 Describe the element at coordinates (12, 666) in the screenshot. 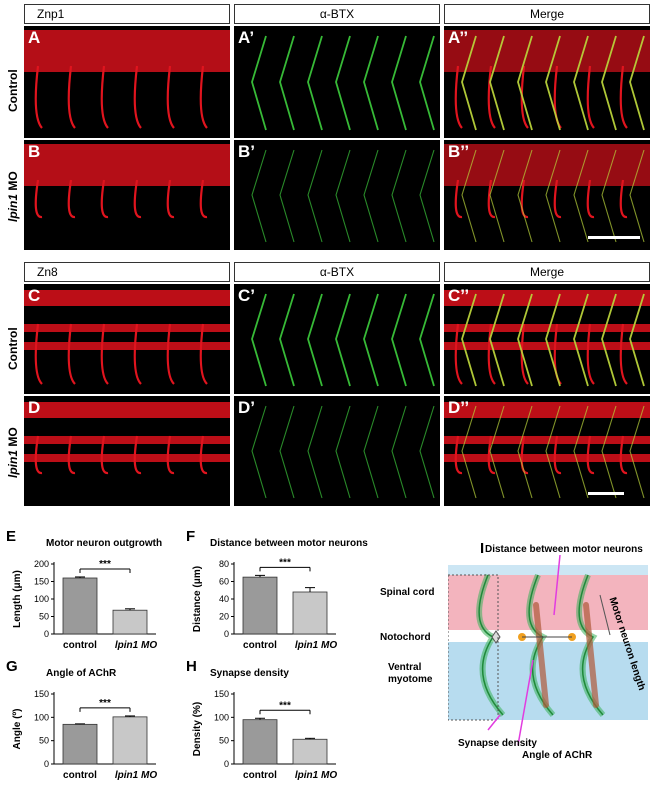

I see `panel-letter-G: G` at that location.